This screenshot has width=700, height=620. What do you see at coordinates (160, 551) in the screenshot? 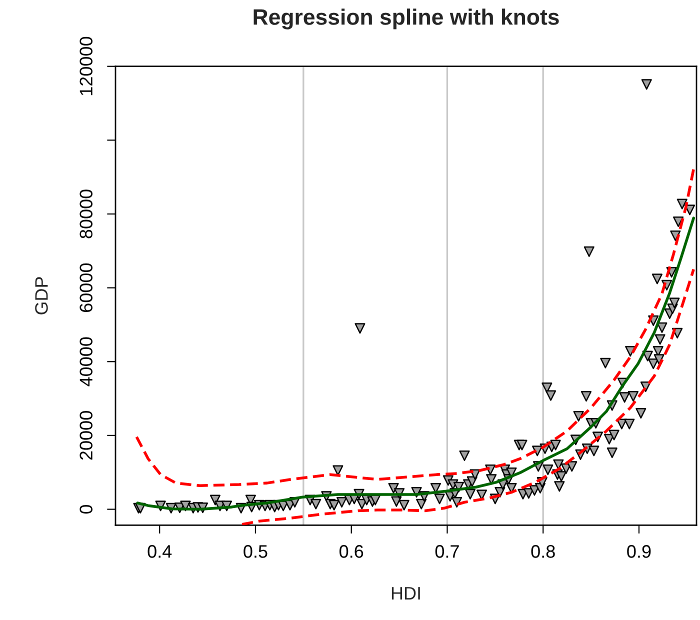
I see `x-tick-label: 0.4` at bounding box center [160, 551].